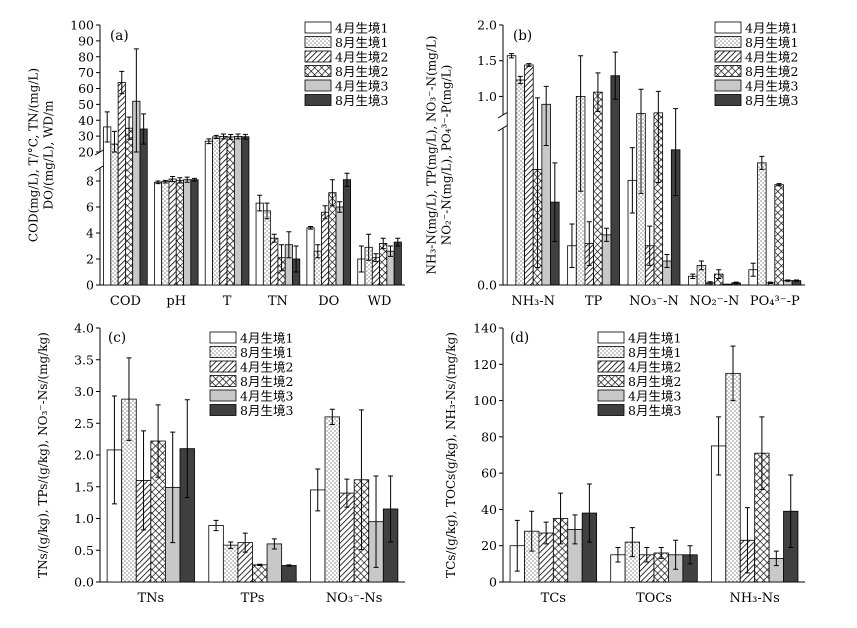 The image size is (857, 628). I want to click on legend-label: 4月生境3, so click(361, 86).